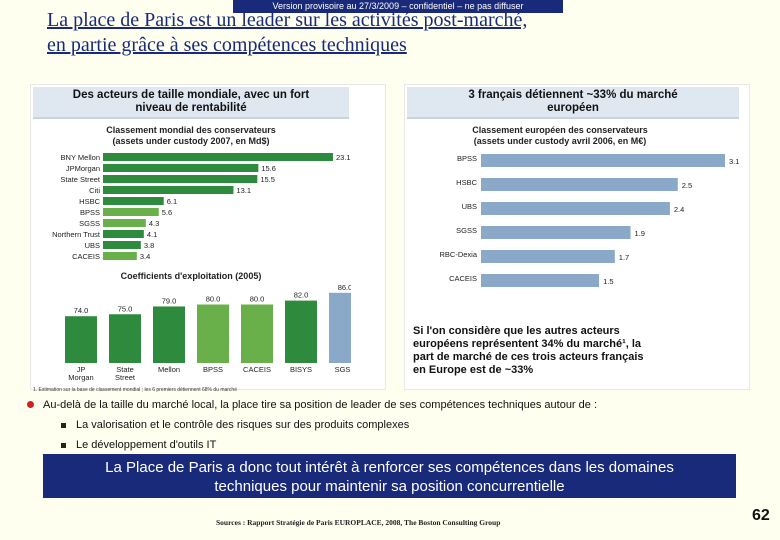 This screenshot has height=540, width=780. I want to click on left-header-line-2: niveau de rentabilité, so click(191, 108).